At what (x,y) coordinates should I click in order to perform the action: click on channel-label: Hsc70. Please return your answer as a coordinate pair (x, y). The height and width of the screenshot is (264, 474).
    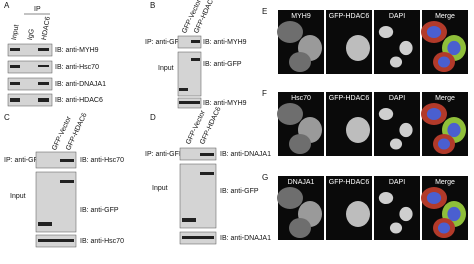
    Looking at the image, I should click on (301, 98).